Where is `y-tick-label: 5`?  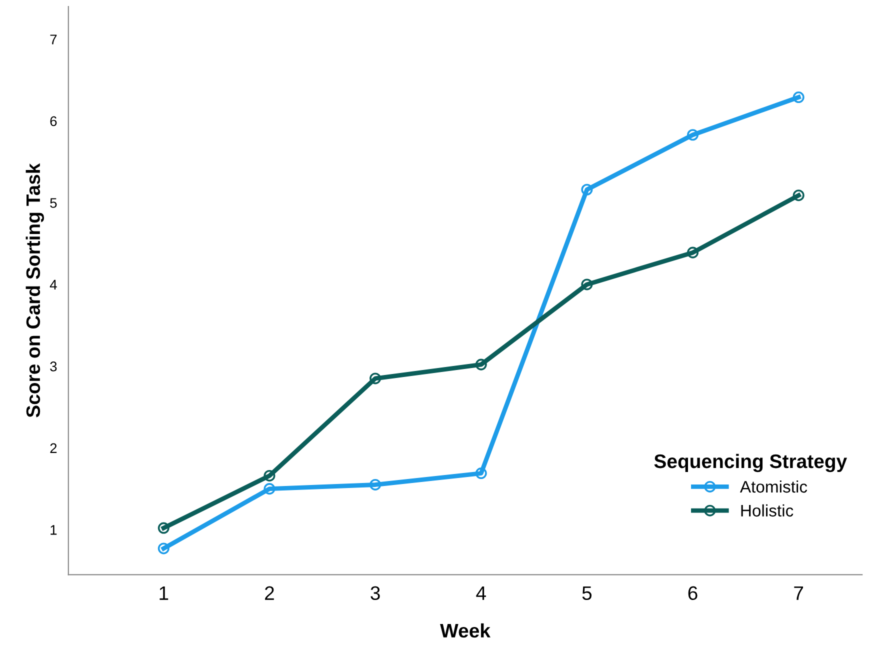 y-tick-label: 5 is located at coordinates (53, 203).